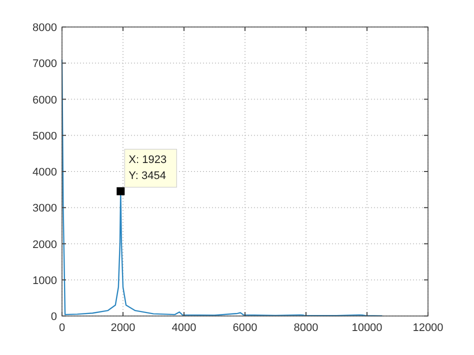  Describe the element at coordinates (44, 208) in the screenshot. I see `y-tick-label: 3000` at that location.